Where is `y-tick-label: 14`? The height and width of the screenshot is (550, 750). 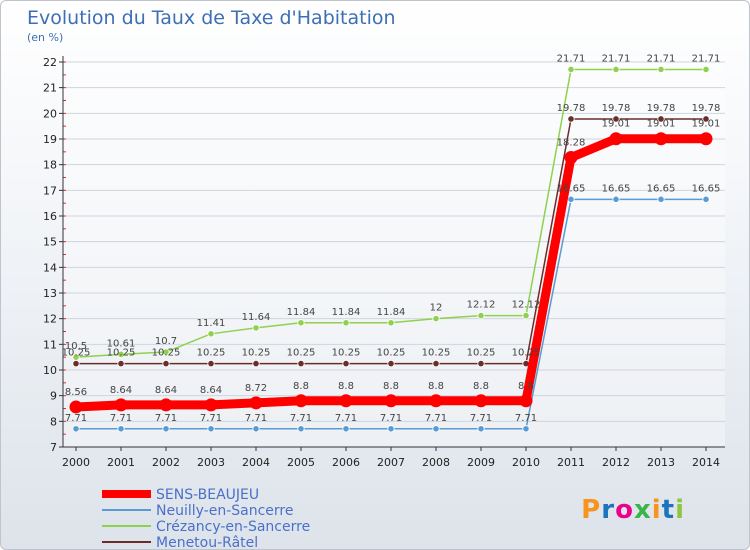 y-tick-label: 14 is located at coordinates (50, 267).